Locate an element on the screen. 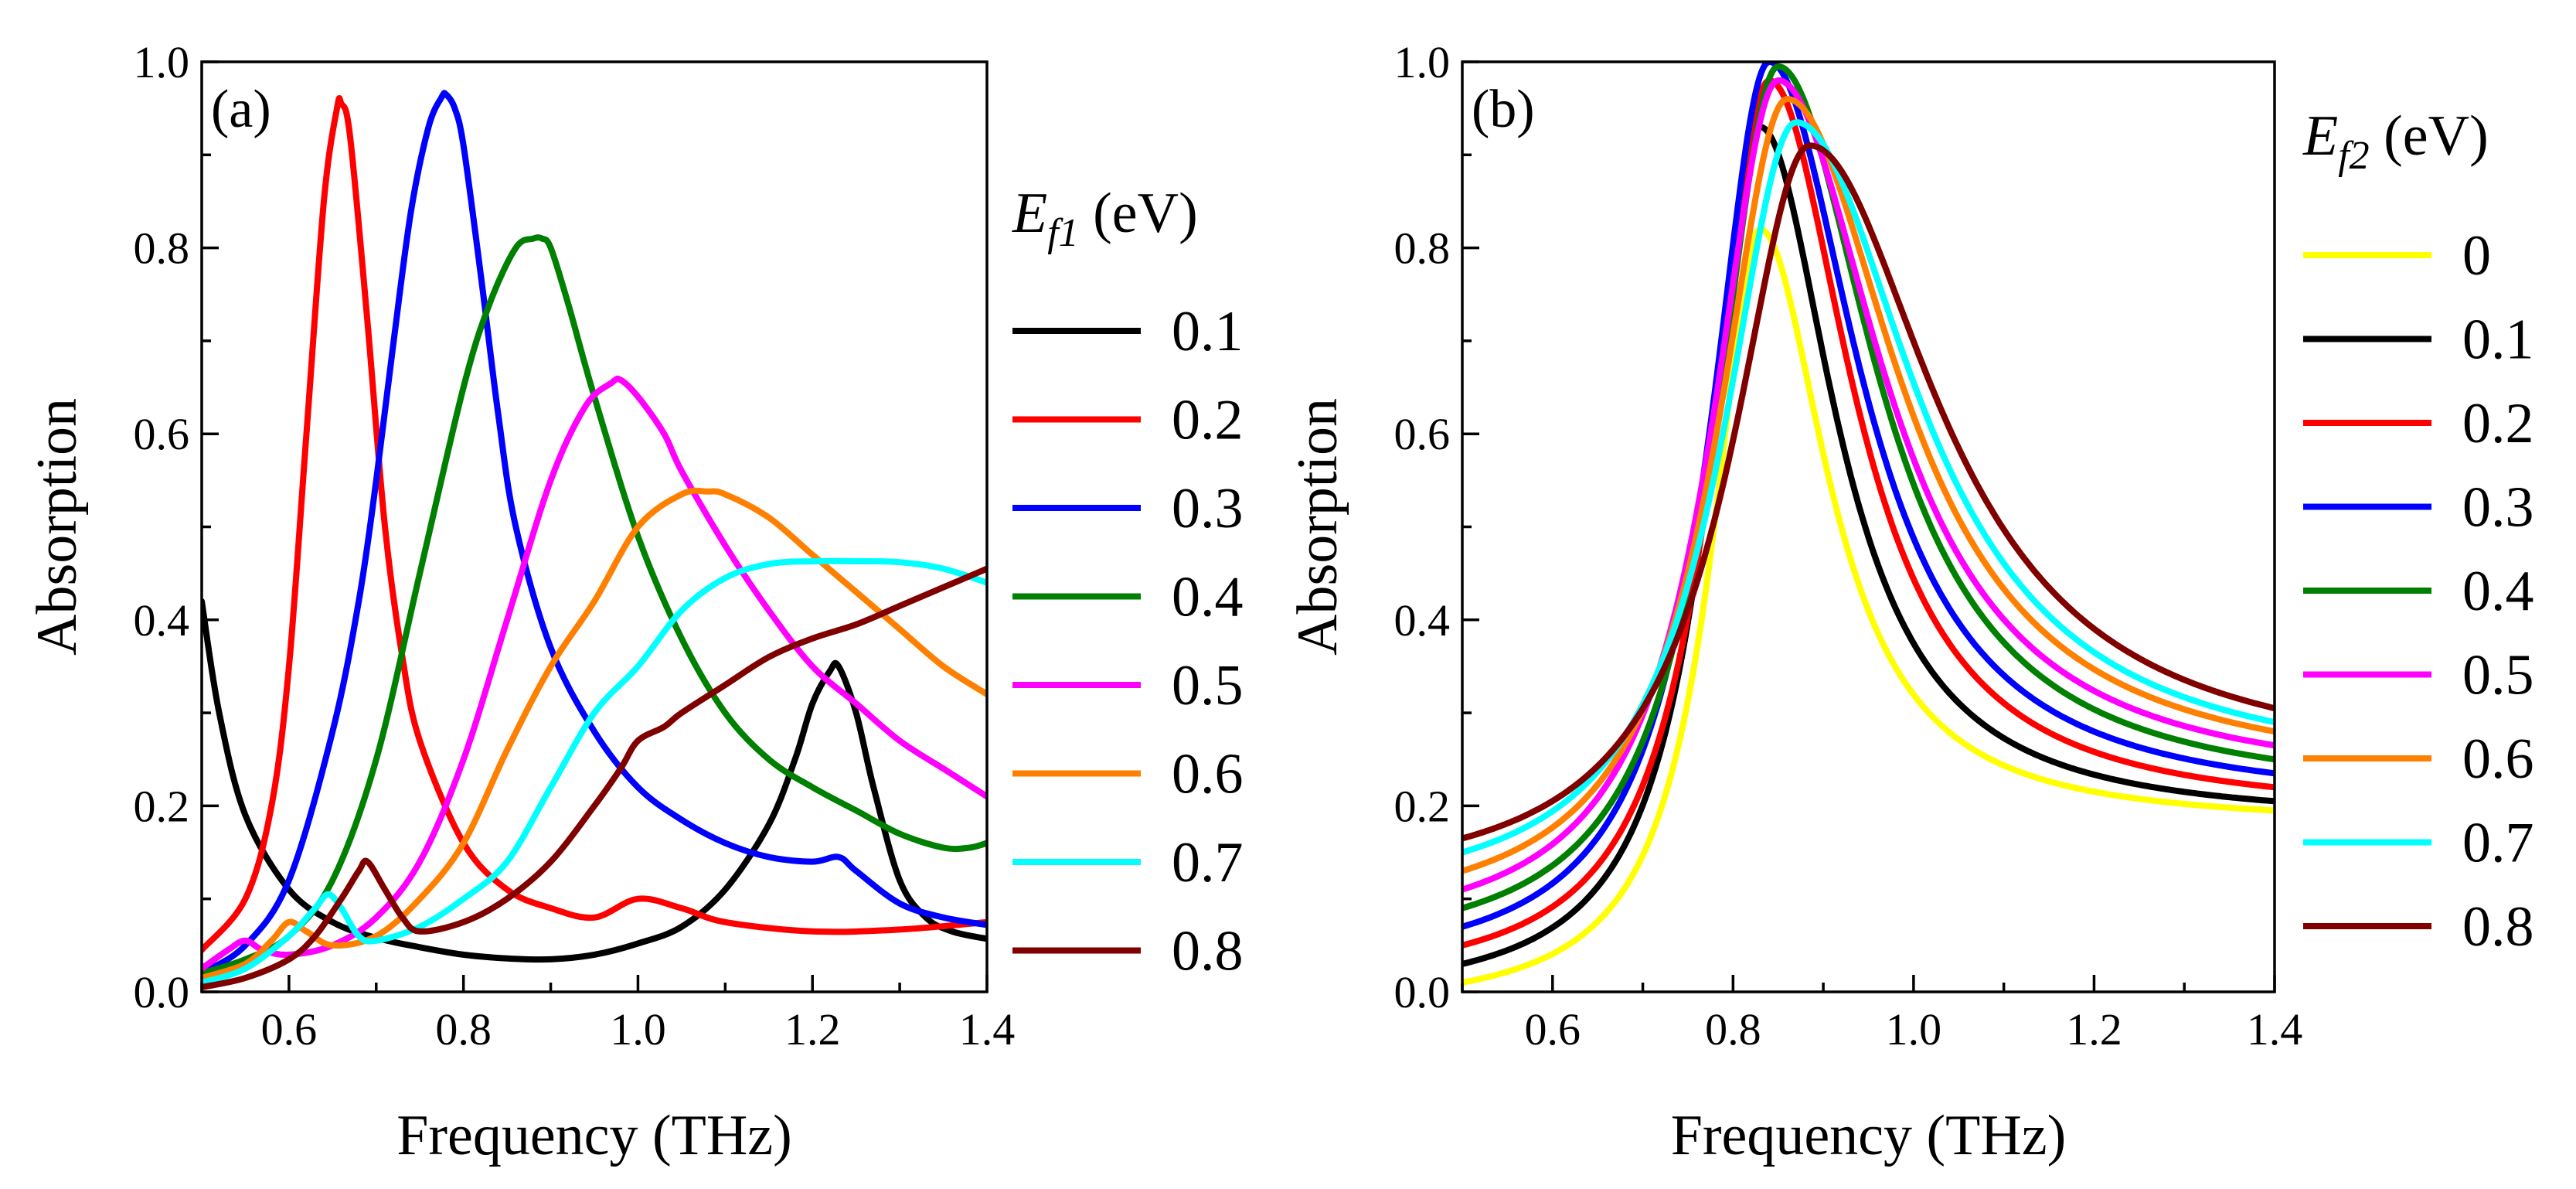 This screenshot has height=1189, width=2576. legend-title-subscript: f1 is located at coordinates (1062, 233).